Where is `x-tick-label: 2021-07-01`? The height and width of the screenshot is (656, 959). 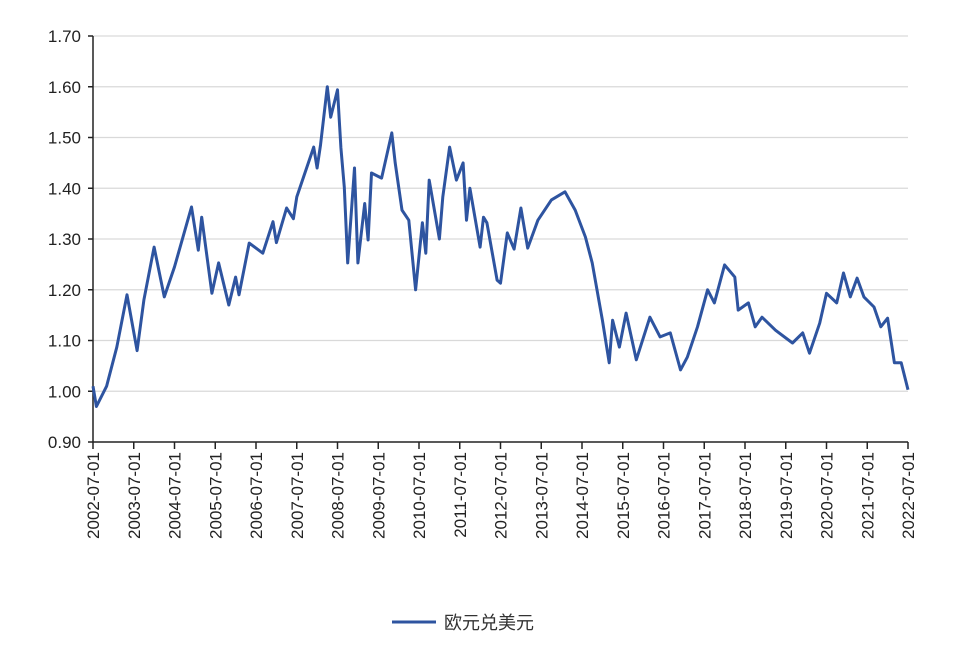 x-tick-label: 2021-07-01 is located at coordinates (867, 495).